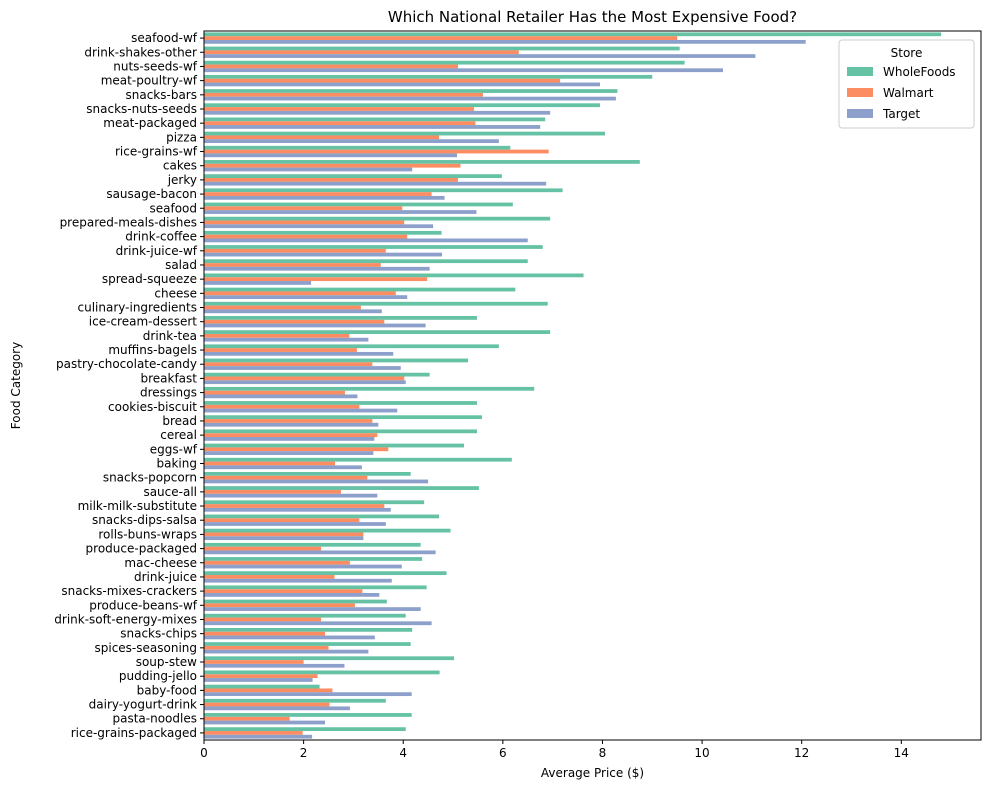 The image size is (989, 790). What do you see at coordinates (279, 605) in the screenshot?
I see `bar-walmart-produce-beans-wf` at bounding box center [279, 605].